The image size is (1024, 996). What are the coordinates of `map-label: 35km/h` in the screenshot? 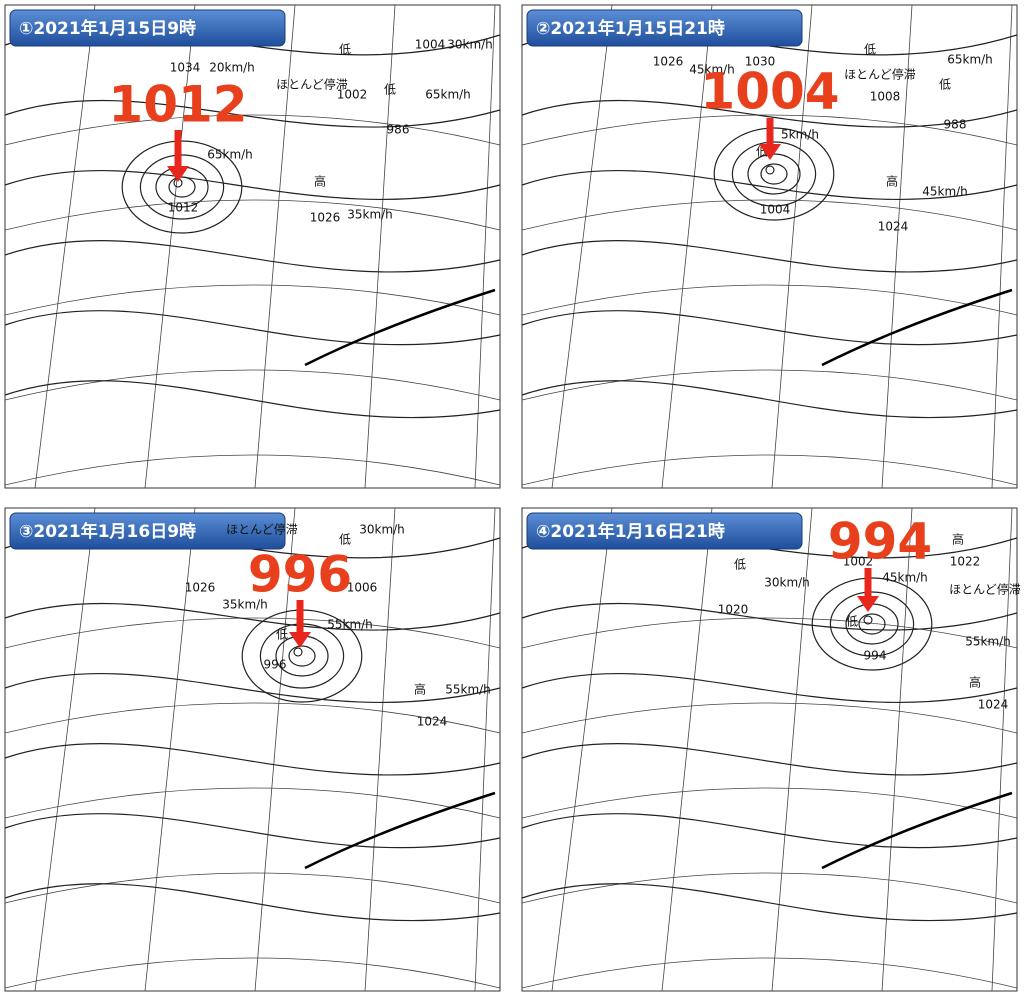 It's located at (370, 215).